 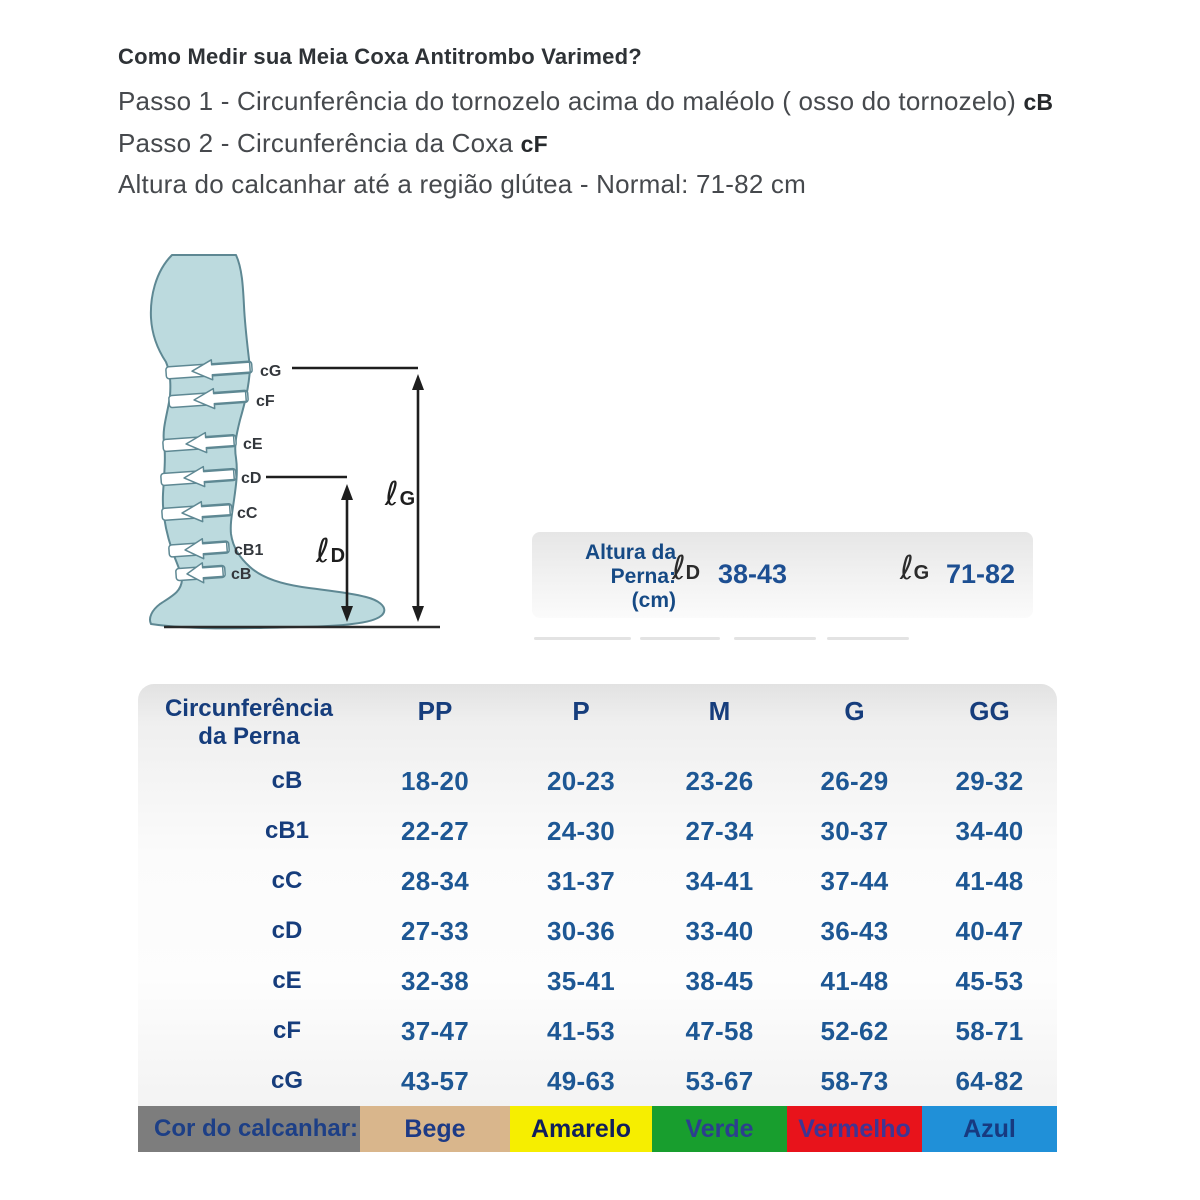 I want to click on lg-symbol: ℓG, so click(x=915, y=567).